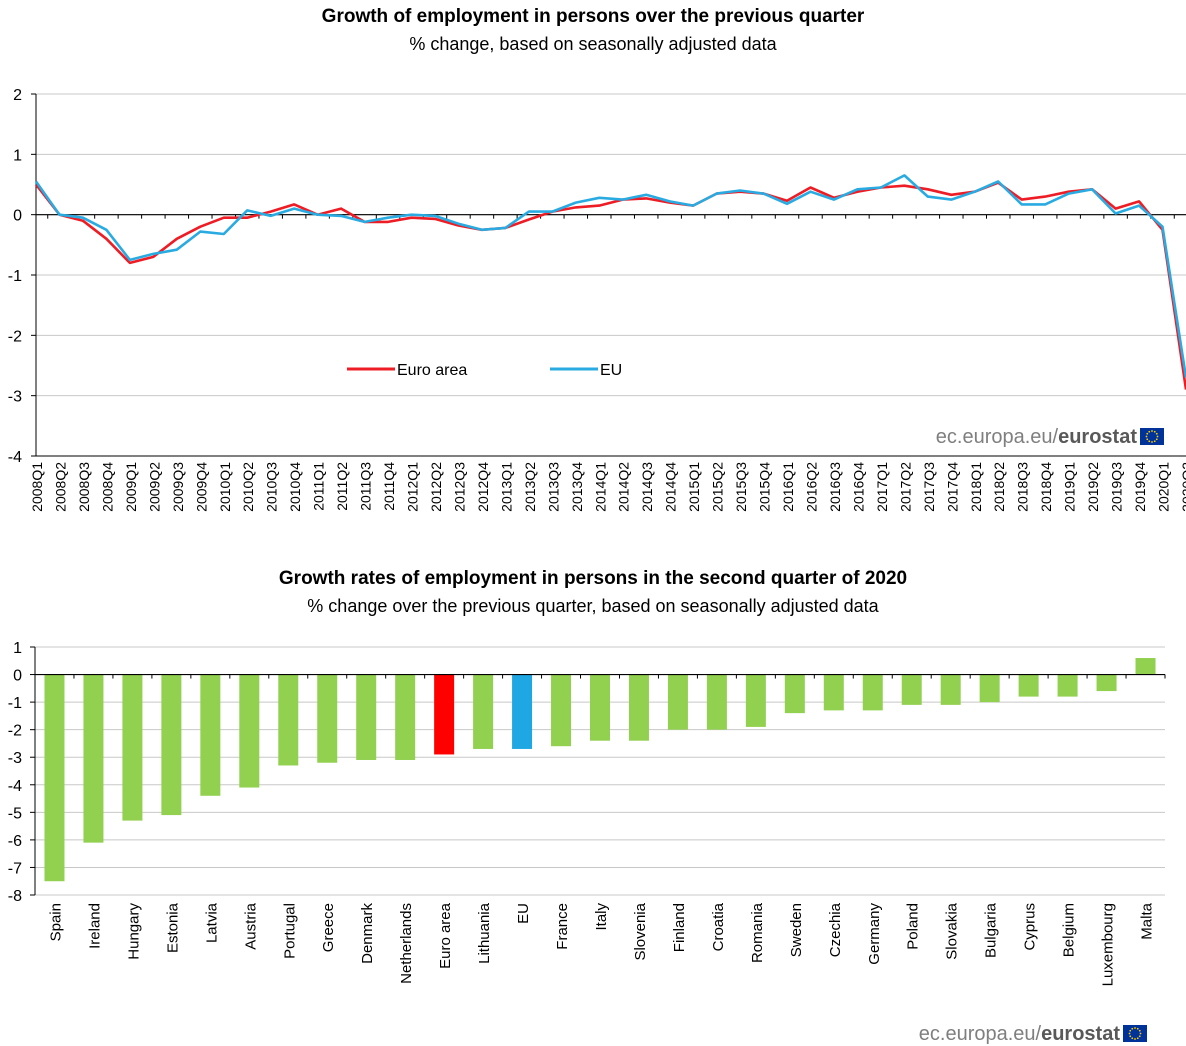 Image resolution: width=1186 pixels, height=1046 pixels. Describe the element at coordinates (413, 487) in the screenshot. I see `x-tick-label: 2012Q1` at that location.